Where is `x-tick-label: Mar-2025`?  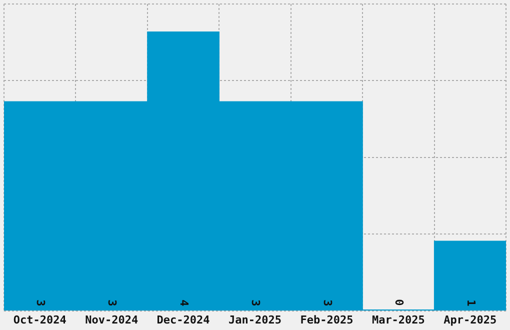 x-tick-label: Mar-2025 is located at coordinates (398, 319).